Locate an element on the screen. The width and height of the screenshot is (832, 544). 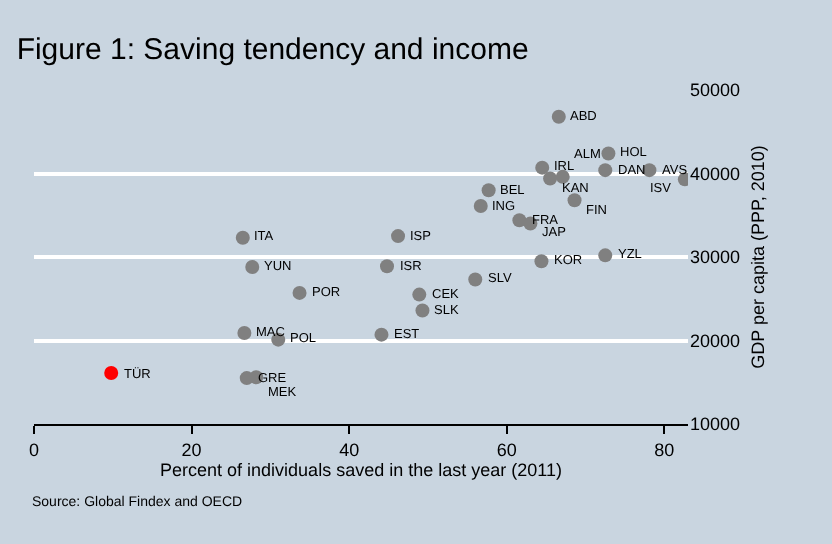
y-tick-label: 30000 is located at coordinates (715, 257).